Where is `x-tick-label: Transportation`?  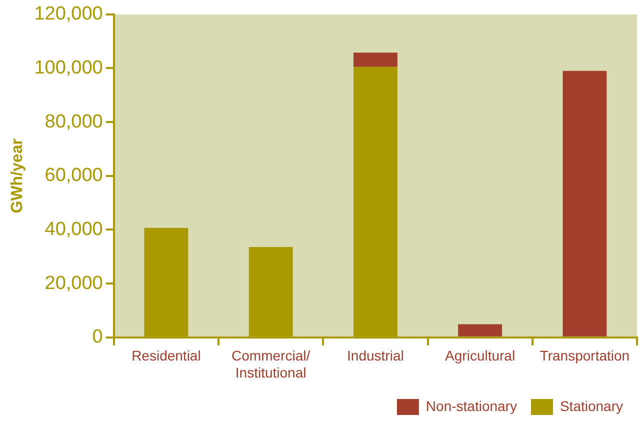 x-tick-label: Transportation is located at coordinates (585, 356).